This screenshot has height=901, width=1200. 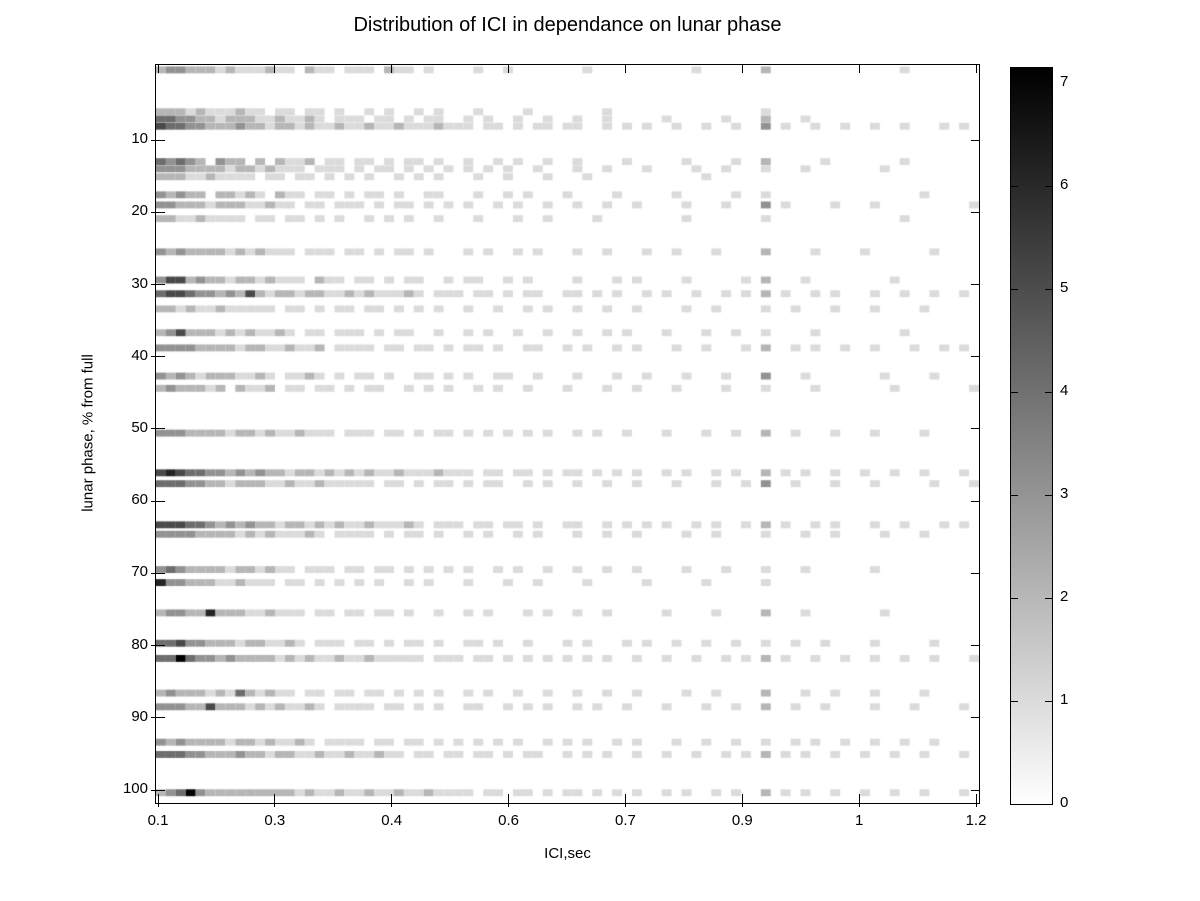 What do you see at coordinates (976, 820) in the screenshot?
I see `x-axis-tick-label: 1.2` at bounding box center [976, 820].